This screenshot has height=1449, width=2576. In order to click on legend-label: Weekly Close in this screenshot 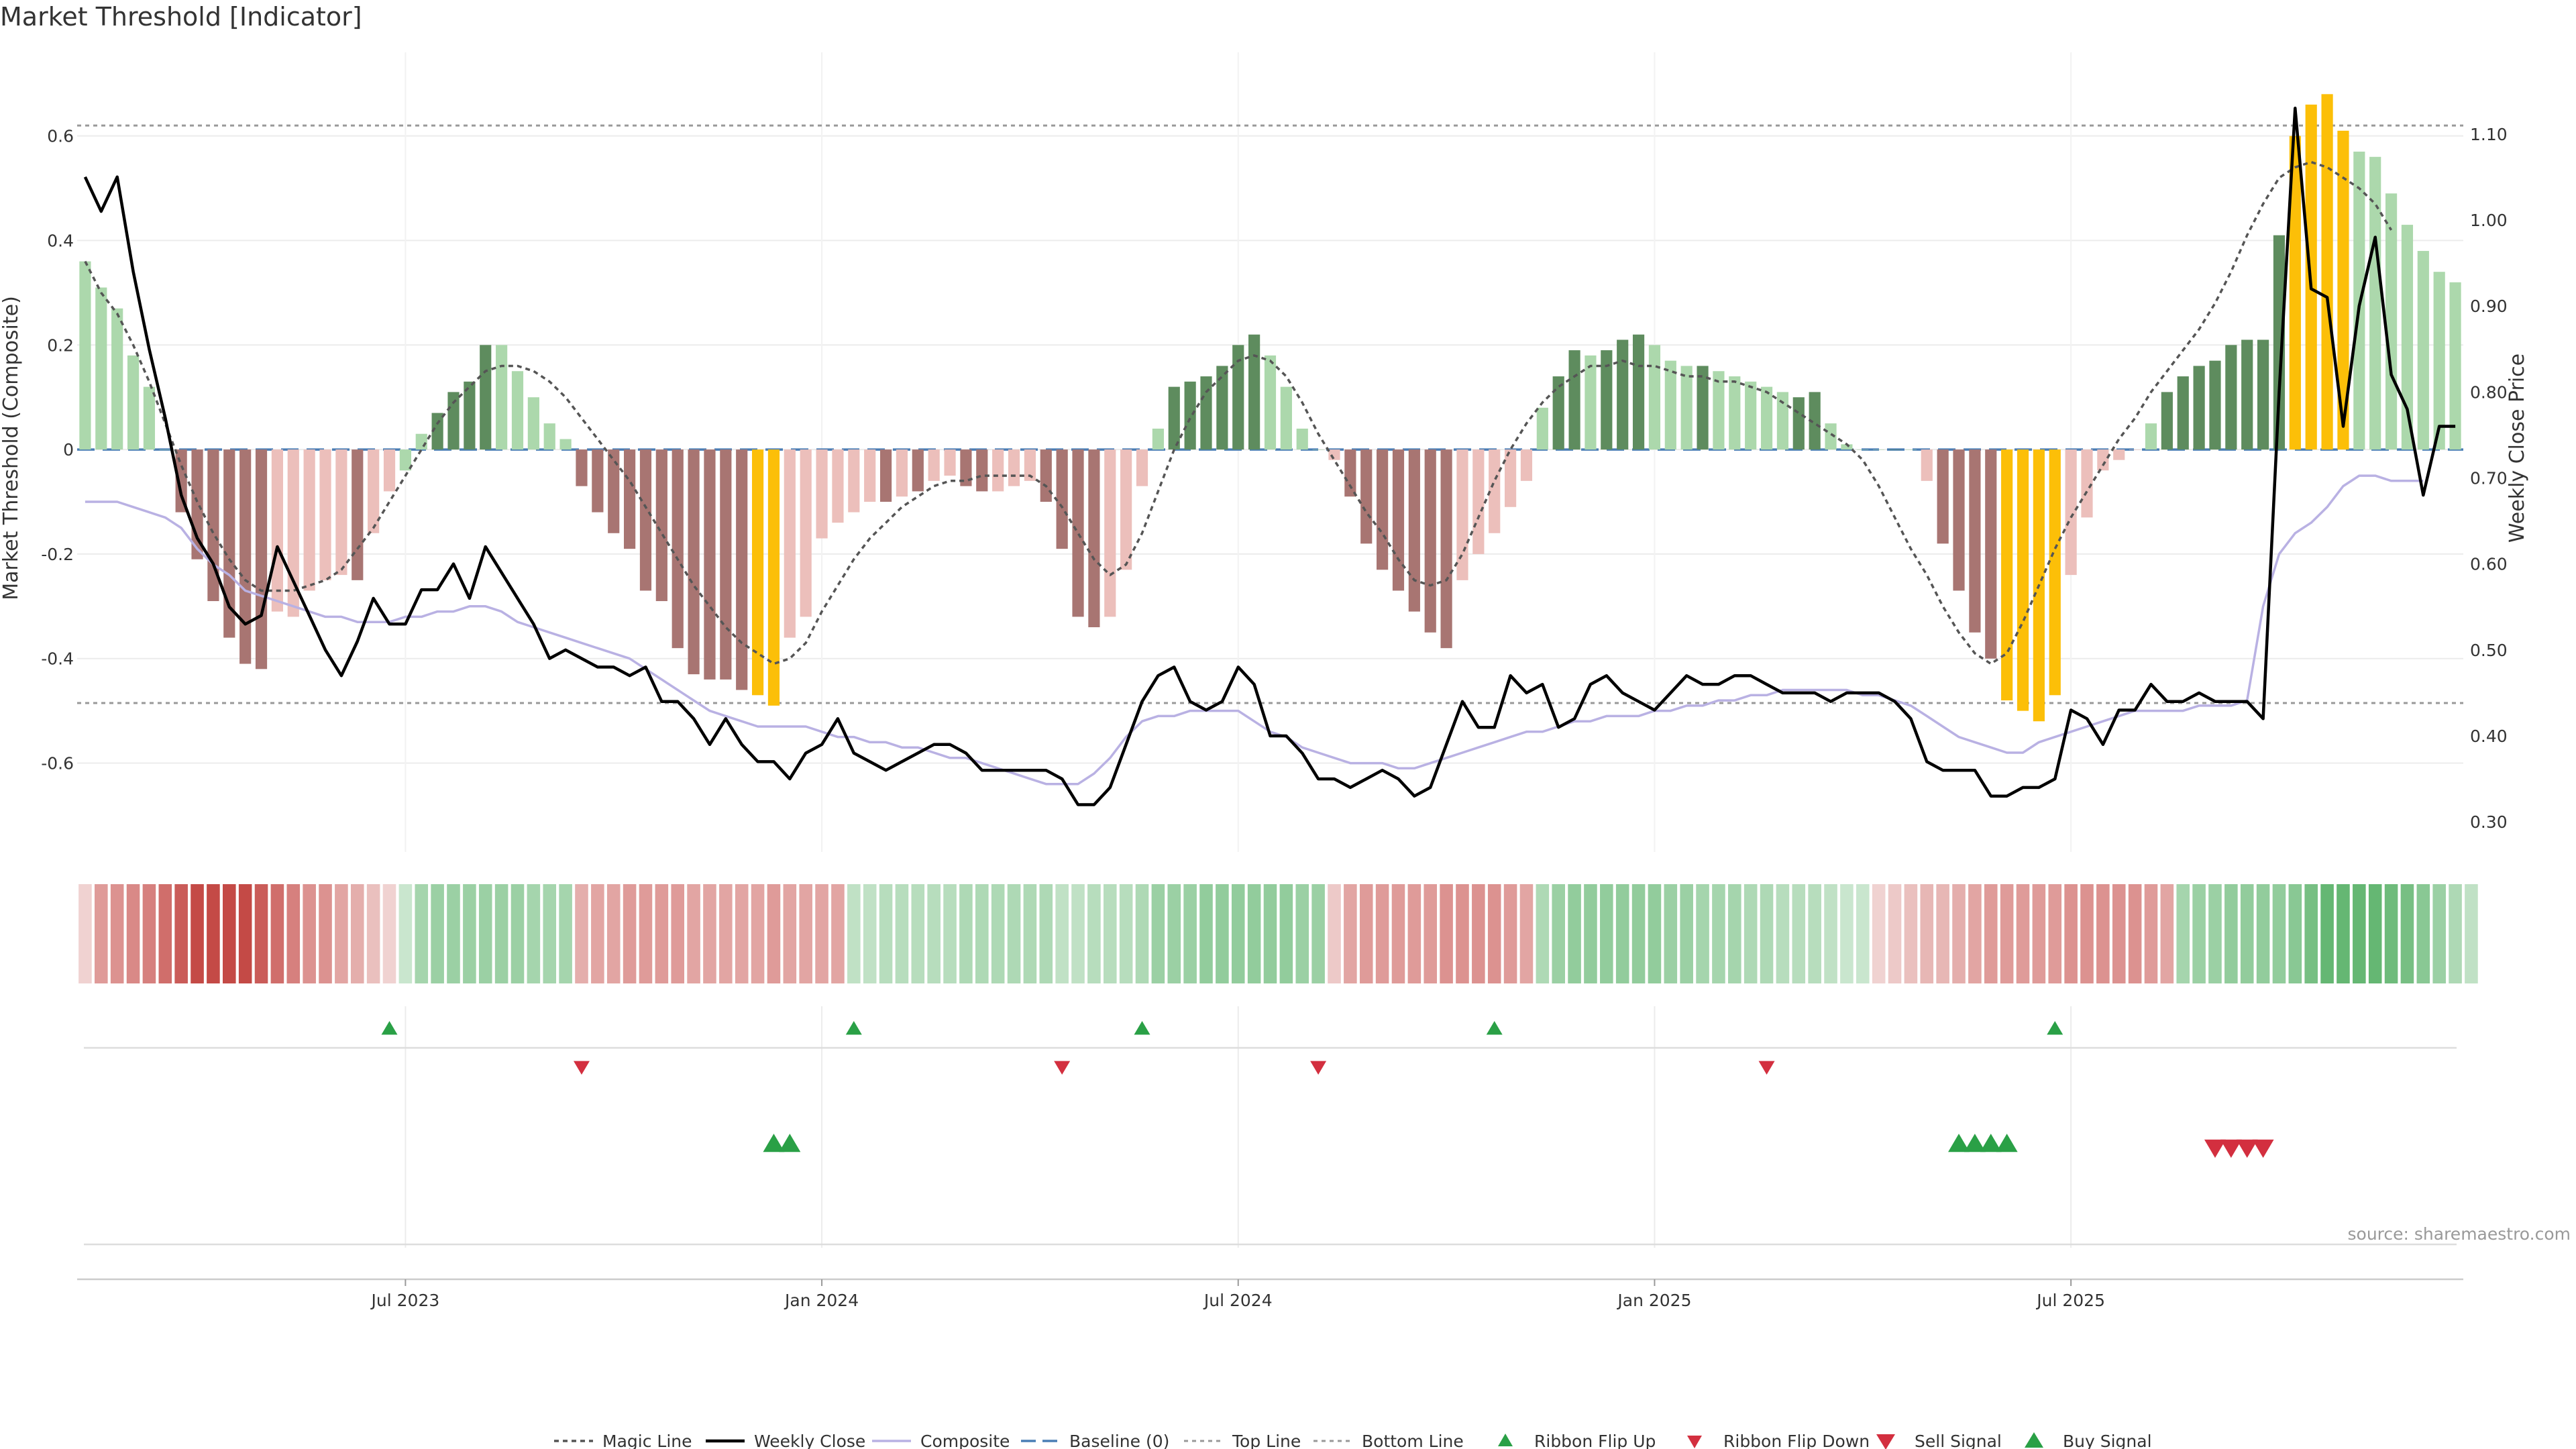, I will do `click(809, 1440)`.